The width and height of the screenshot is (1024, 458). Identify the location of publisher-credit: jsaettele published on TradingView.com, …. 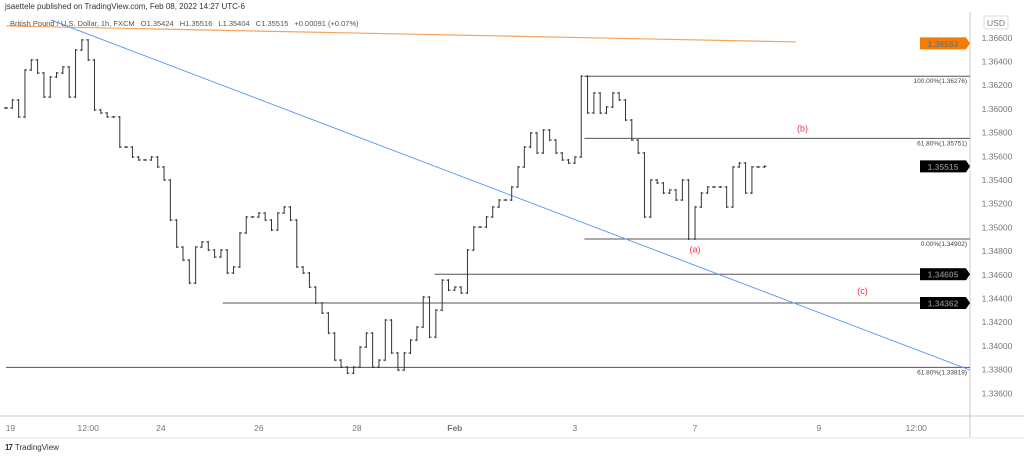
(125, 6).